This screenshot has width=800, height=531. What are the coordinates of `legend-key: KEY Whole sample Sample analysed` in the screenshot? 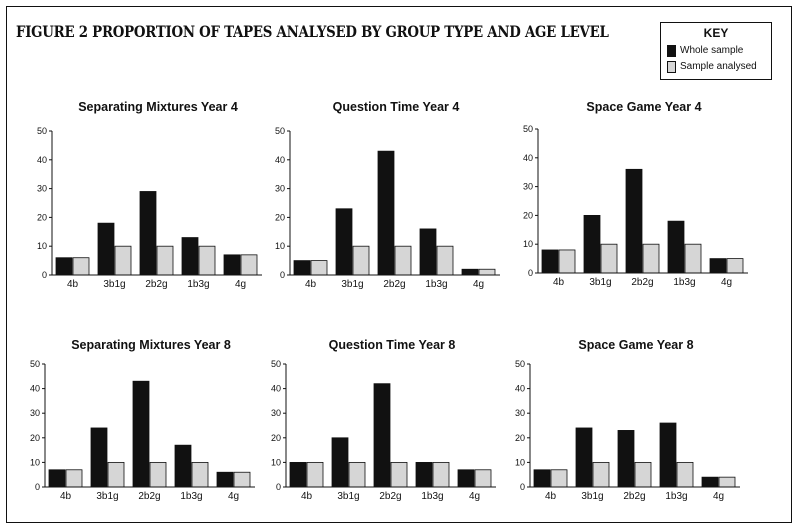 It's located at (716, 51).